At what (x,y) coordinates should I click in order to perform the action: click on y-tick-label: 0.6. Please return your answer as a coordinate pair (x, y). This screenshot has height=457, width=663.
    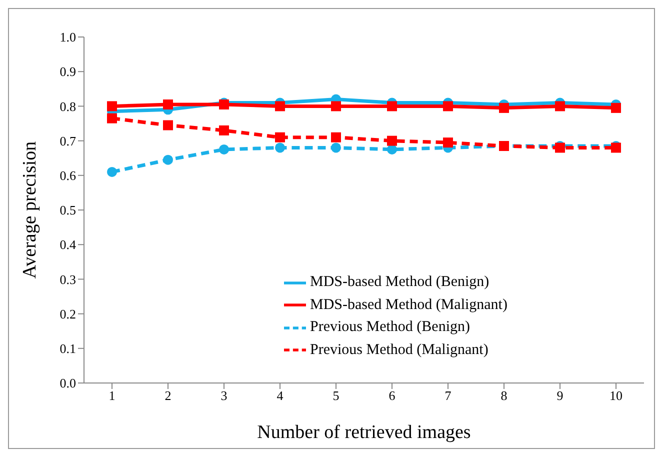
    Looking at the image, I should click on (68, 176).